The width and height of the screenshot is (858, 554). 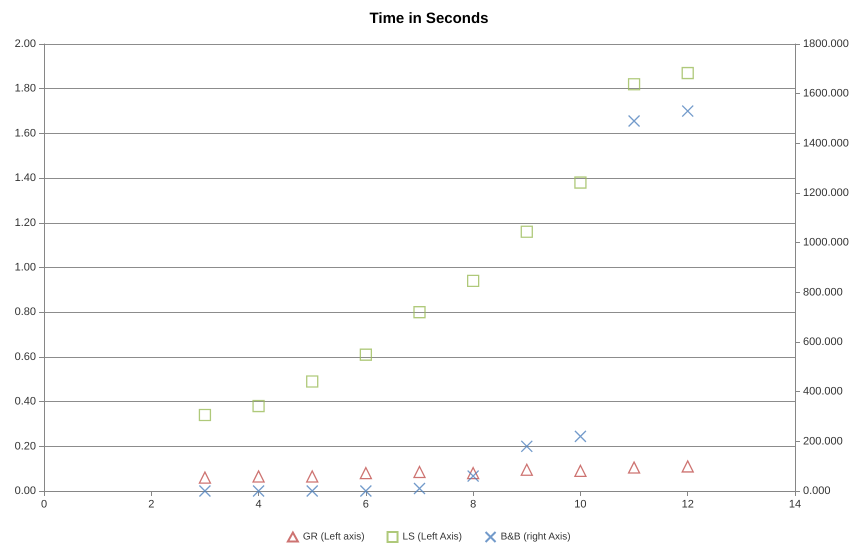 I want to click on x-tick-label: 8, so click(x=473, y=504).